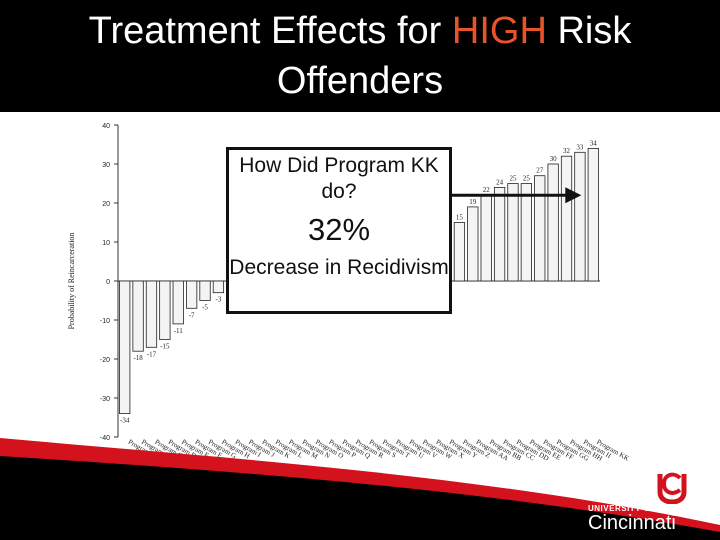 This screenshot has width=720, height=540. What do you see at coordinates (106, 204) in the screenshot?
I see `y-tick-label: 20` at bounding box center [106, 204].